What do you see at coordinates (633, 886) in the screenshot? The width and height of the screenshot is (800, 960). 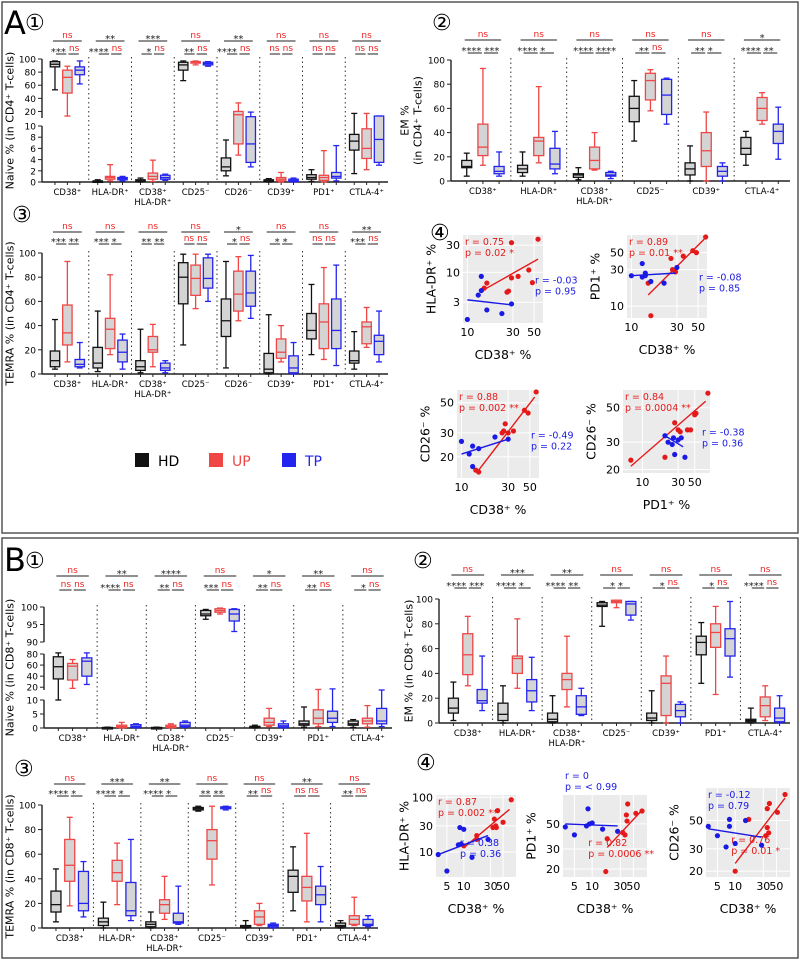 I see `x-tick-label: 50` at bounding box center [633, 886].